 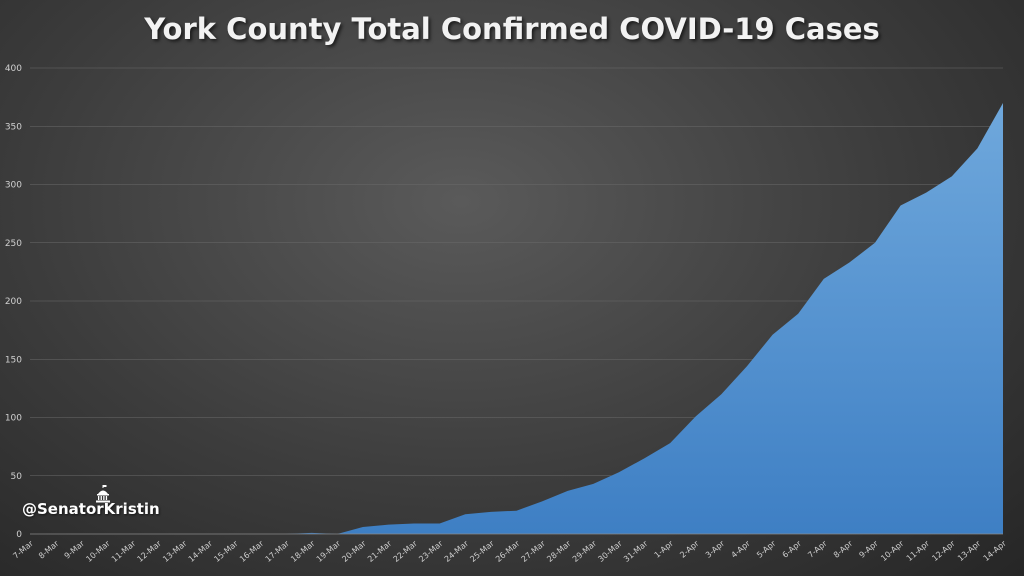 I want to click on x-tick-label: 15-Mar, so click(x=226, y=550).